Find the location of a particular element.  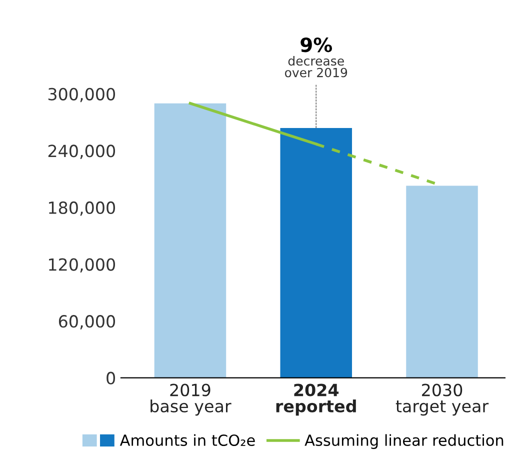

y-tick-label: 180,000 is located at coordinates (82, 208).